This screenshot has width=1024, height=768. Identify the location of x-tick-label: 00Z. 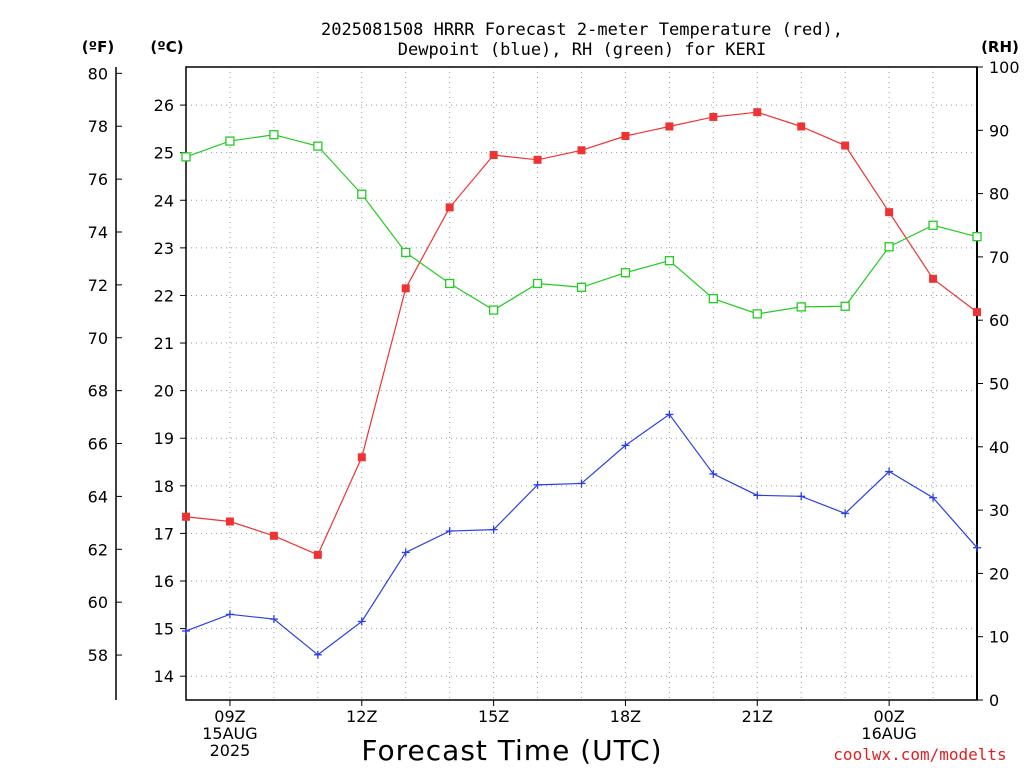
(888, 716).